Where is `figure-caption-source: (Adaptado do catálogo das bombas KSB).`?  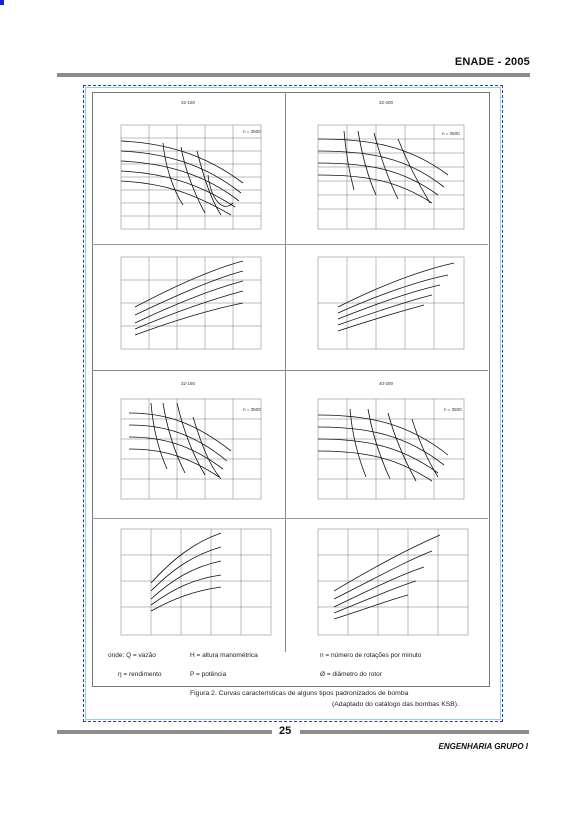
figure-caption-source: (Adaptado do catálogo das bombas KSB). is located at coordinates (395, 704).